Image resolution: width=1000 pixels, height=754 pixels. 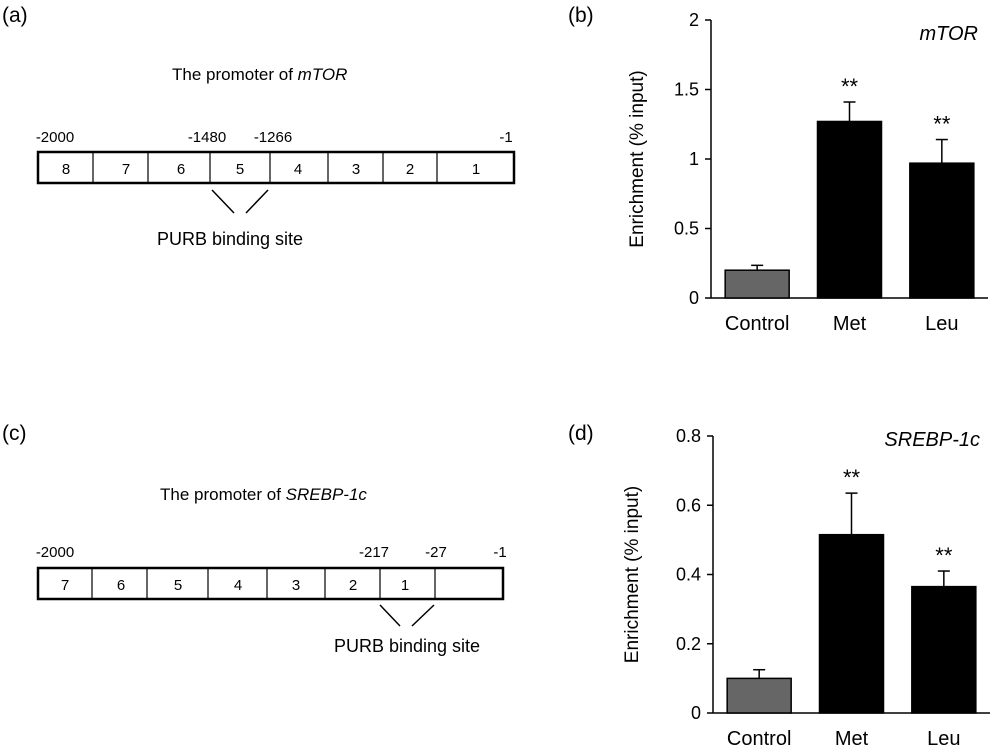 What do you see at coordinates (126, 169) in the screenshot?
I see `panel-a-segment: 7` at bounding box center [126, 169].